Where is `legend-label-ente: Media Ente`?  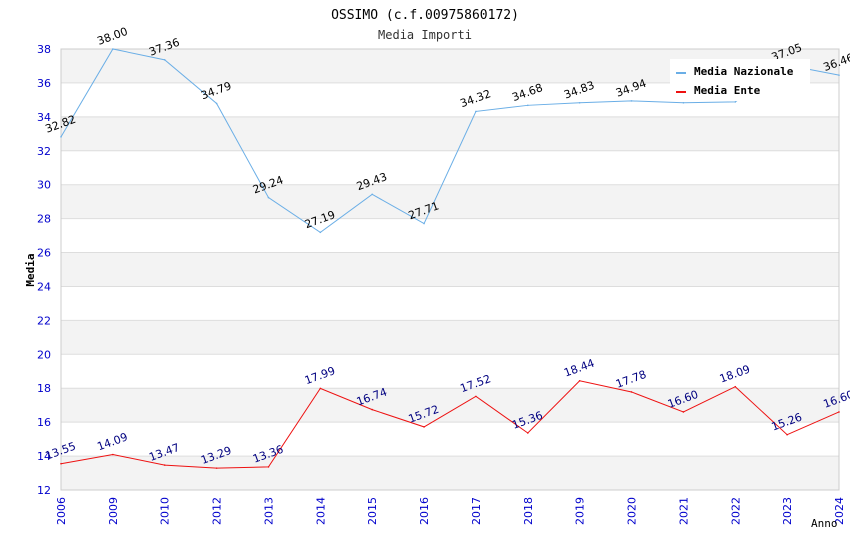
legend-label-ente: Media Ente is located at coordinates (727, 90).